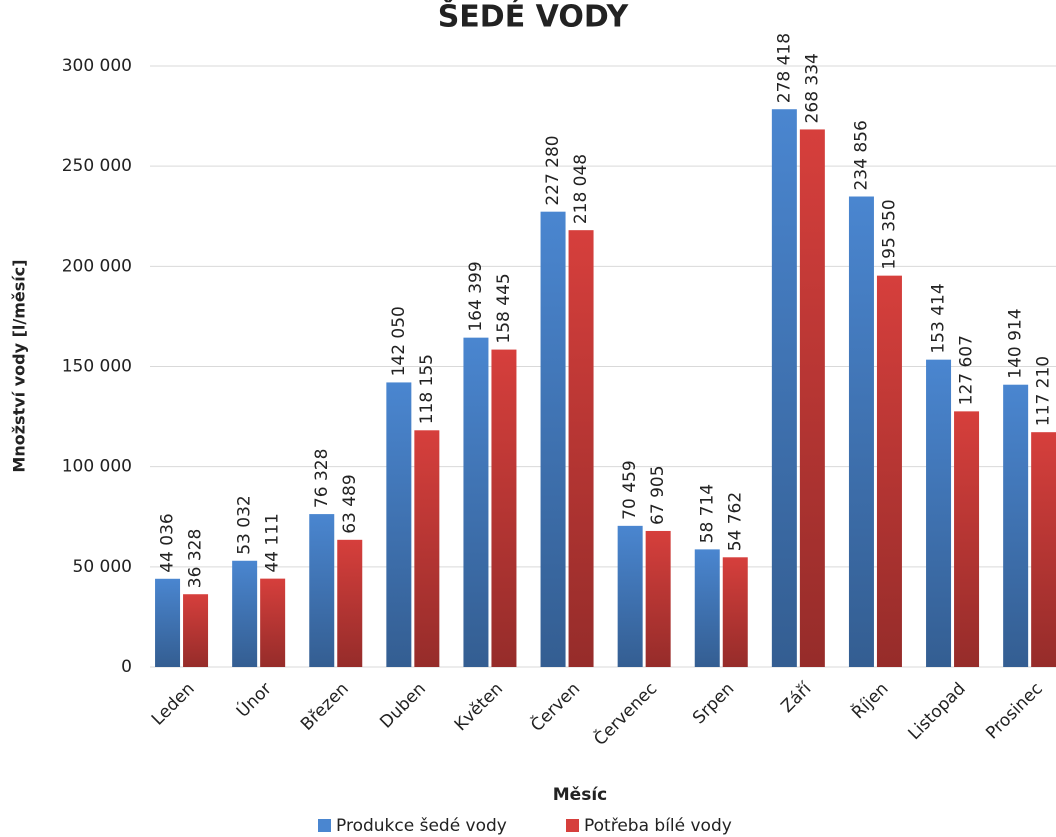 This screenshot has width=1056, height=837. I want to click on data-label: 118 155, so click(427, 389).